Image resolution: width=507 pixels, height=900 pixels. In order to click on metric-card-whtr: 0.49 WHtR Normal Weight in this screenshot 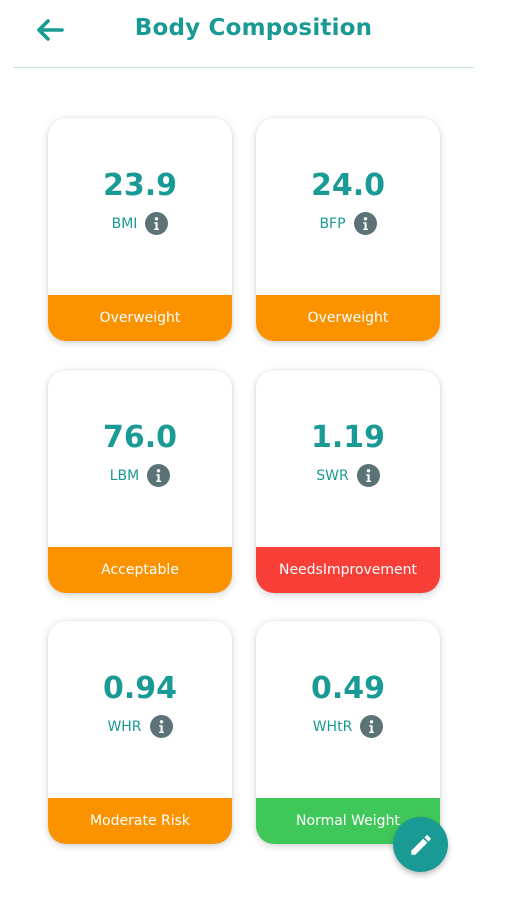, I will do `click(348, 732)`.